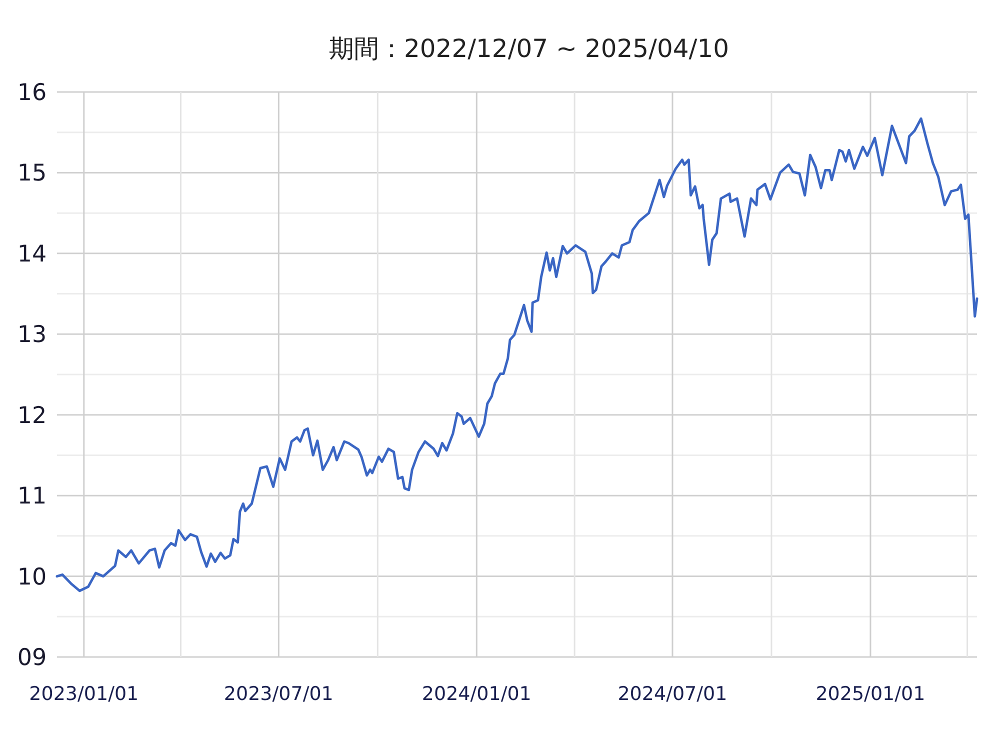 This screenshot has width=1000, height=741. Describe the element at coordinates (32, 93) in the screenshot. I see `y-tick-label: 16` at that location.